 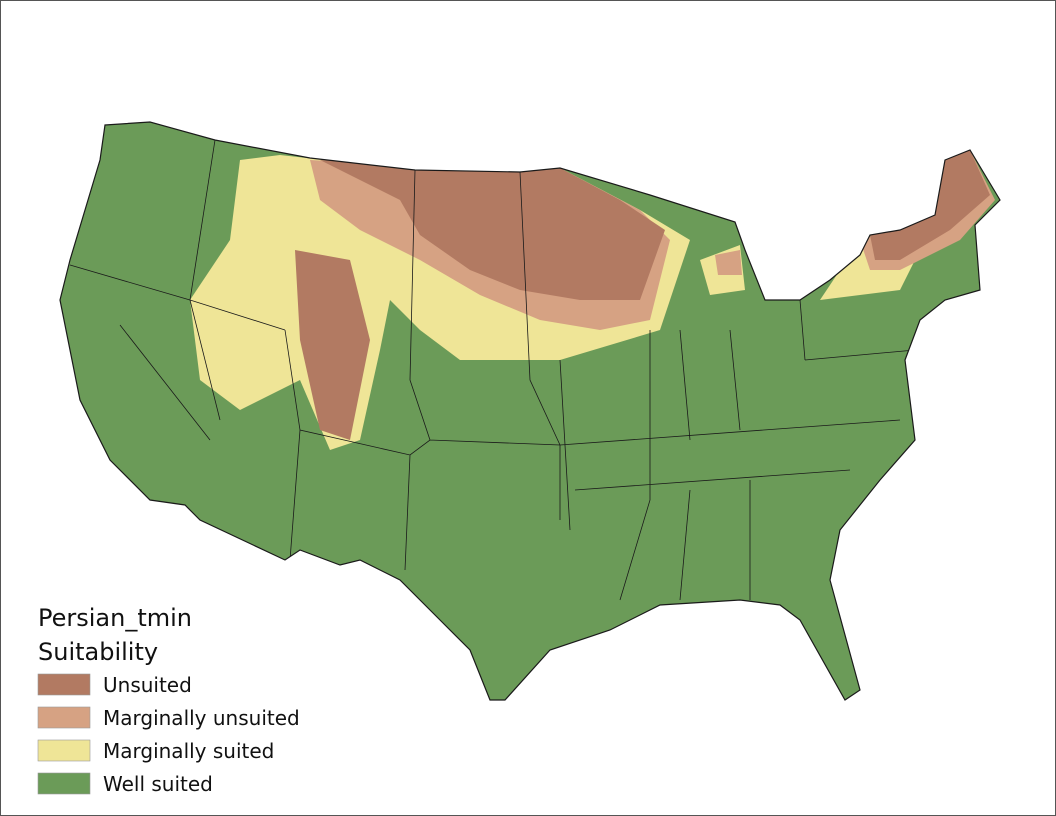 I want to click on legend-title: Persian_tmin, so click(x=115, y=618).